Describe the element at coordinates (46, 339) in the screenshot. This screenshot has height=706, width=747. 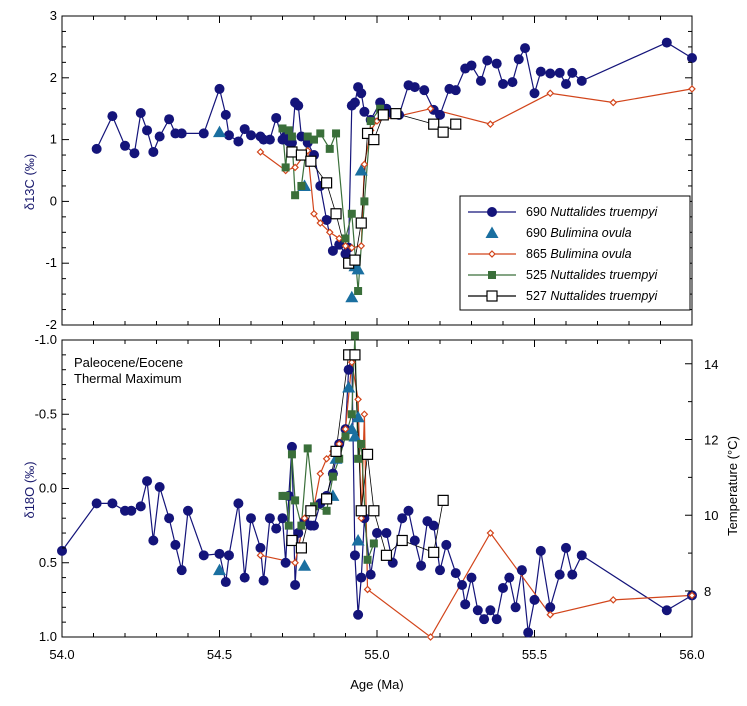
I see `bottom-y-tick-label: -1.0` at that location.